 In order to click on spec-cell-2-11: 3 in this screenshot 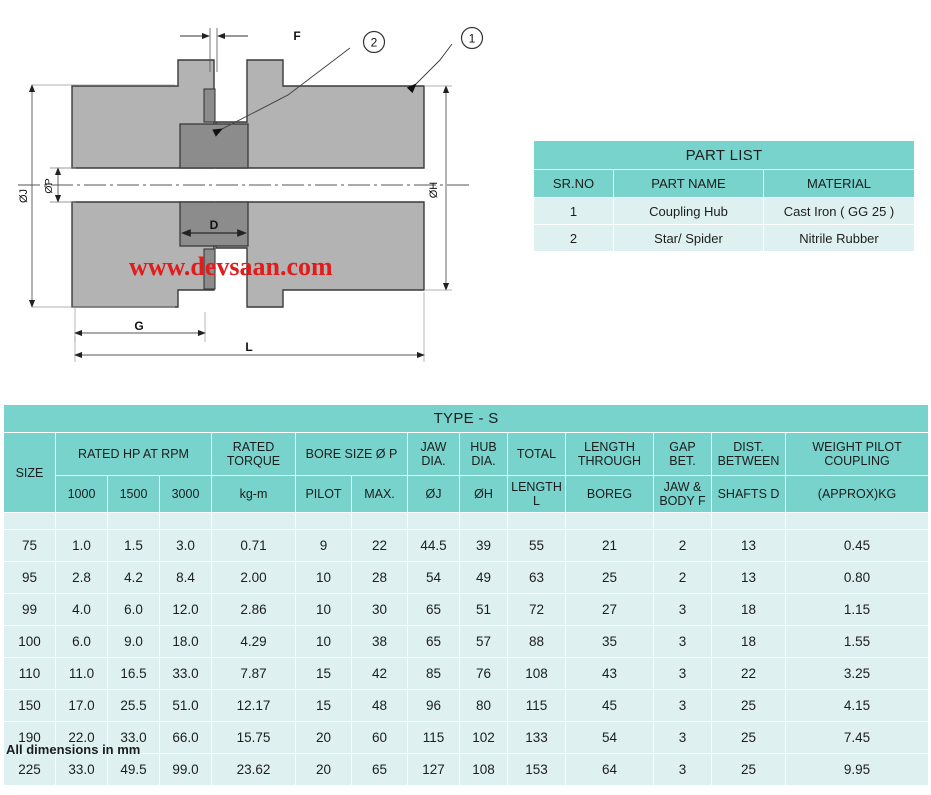, I will do `click(682, 609)`.